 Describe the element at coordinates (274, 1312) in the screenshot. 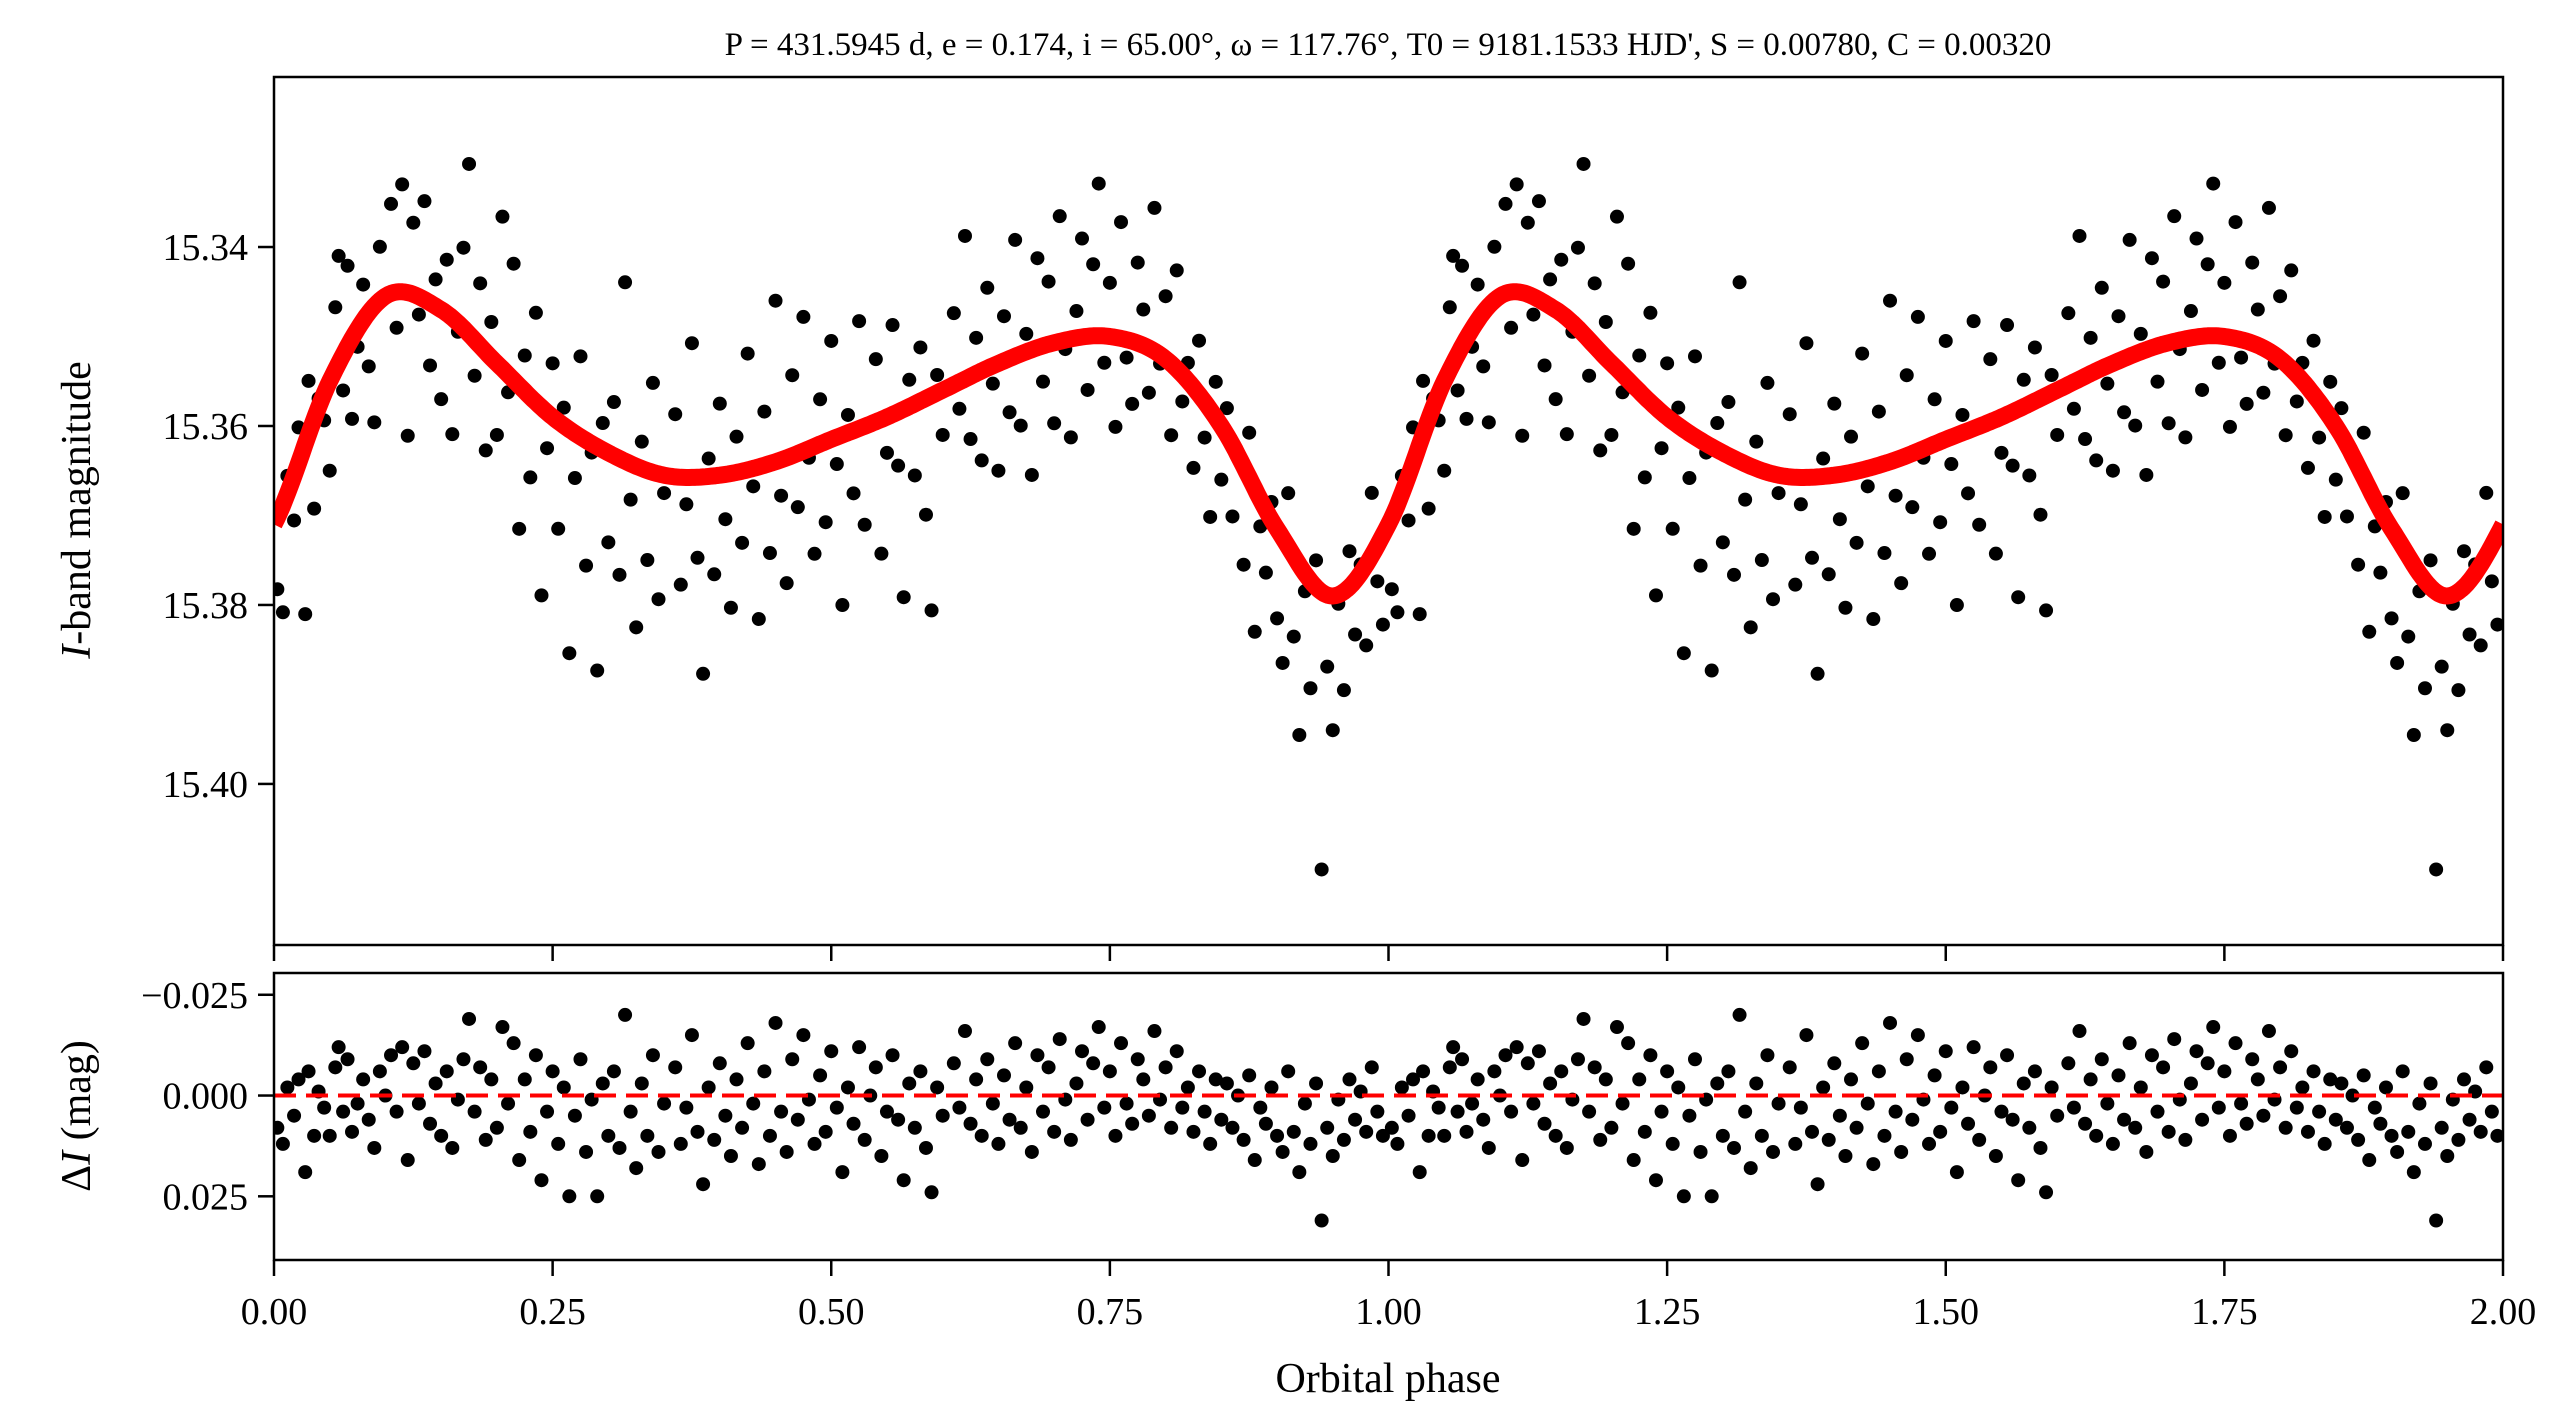

I see `x-tick-label: 0.00` at that location.